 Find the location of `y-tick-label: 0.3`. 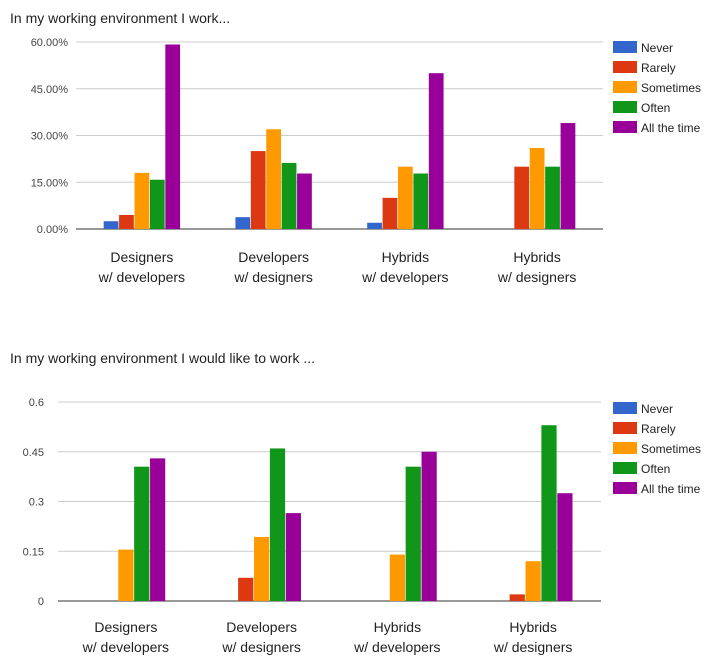

y-tick-label: 0.3 is located at coordinates (36, 503).